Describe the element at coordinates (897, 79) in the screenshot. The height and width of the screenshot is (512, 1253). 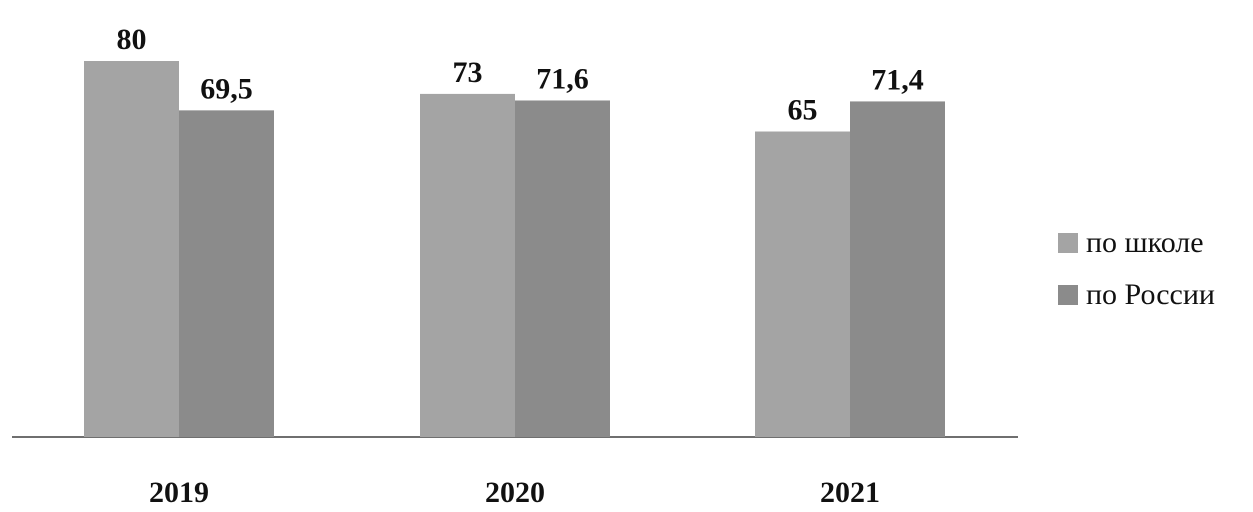
I see `data-label: 71,4` at that location.